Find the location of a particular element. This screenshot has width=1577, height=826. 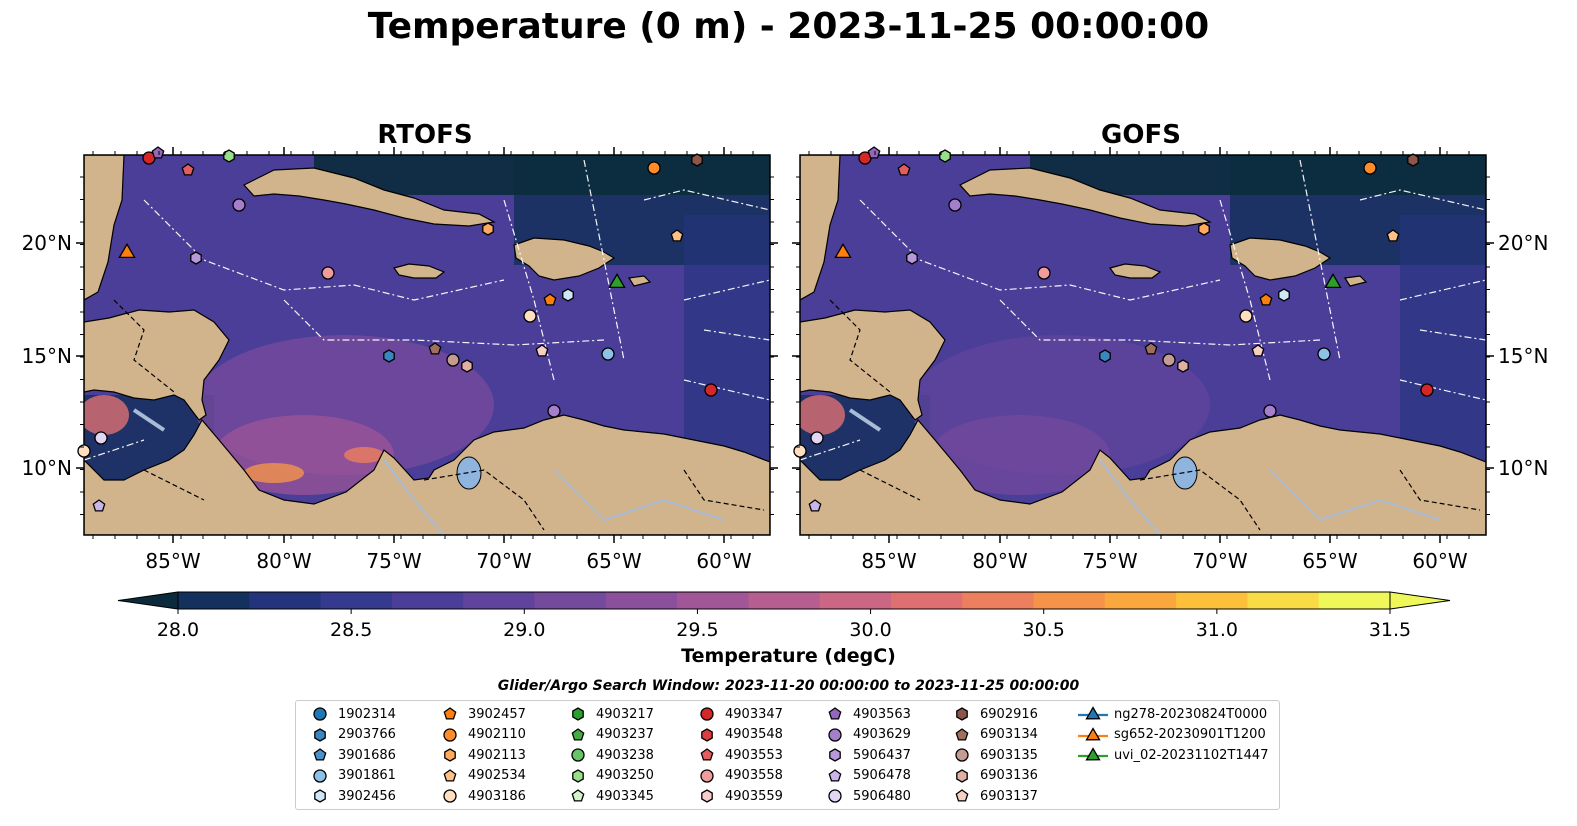

legend-item-label: 3902456 is located at coordinates (367, 796).